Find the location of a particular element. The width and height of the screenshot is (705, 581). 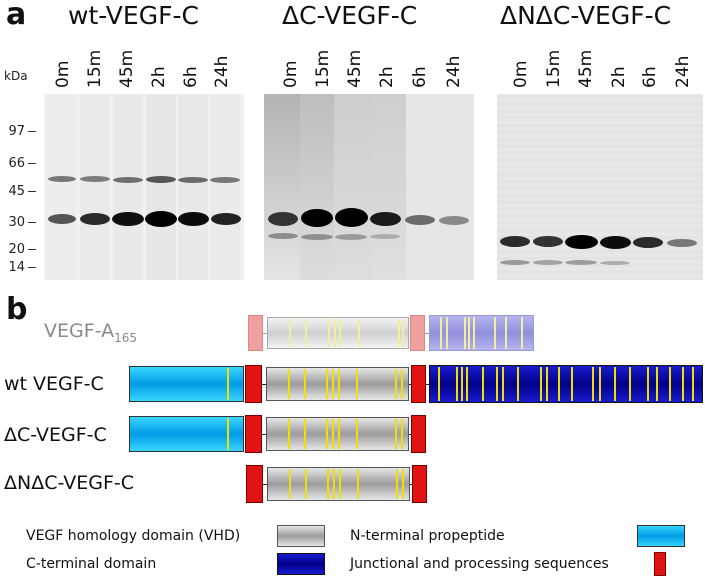

gel-title-dndc: ΔNΔC-VEGF-C is located at coordinates (586, 15).